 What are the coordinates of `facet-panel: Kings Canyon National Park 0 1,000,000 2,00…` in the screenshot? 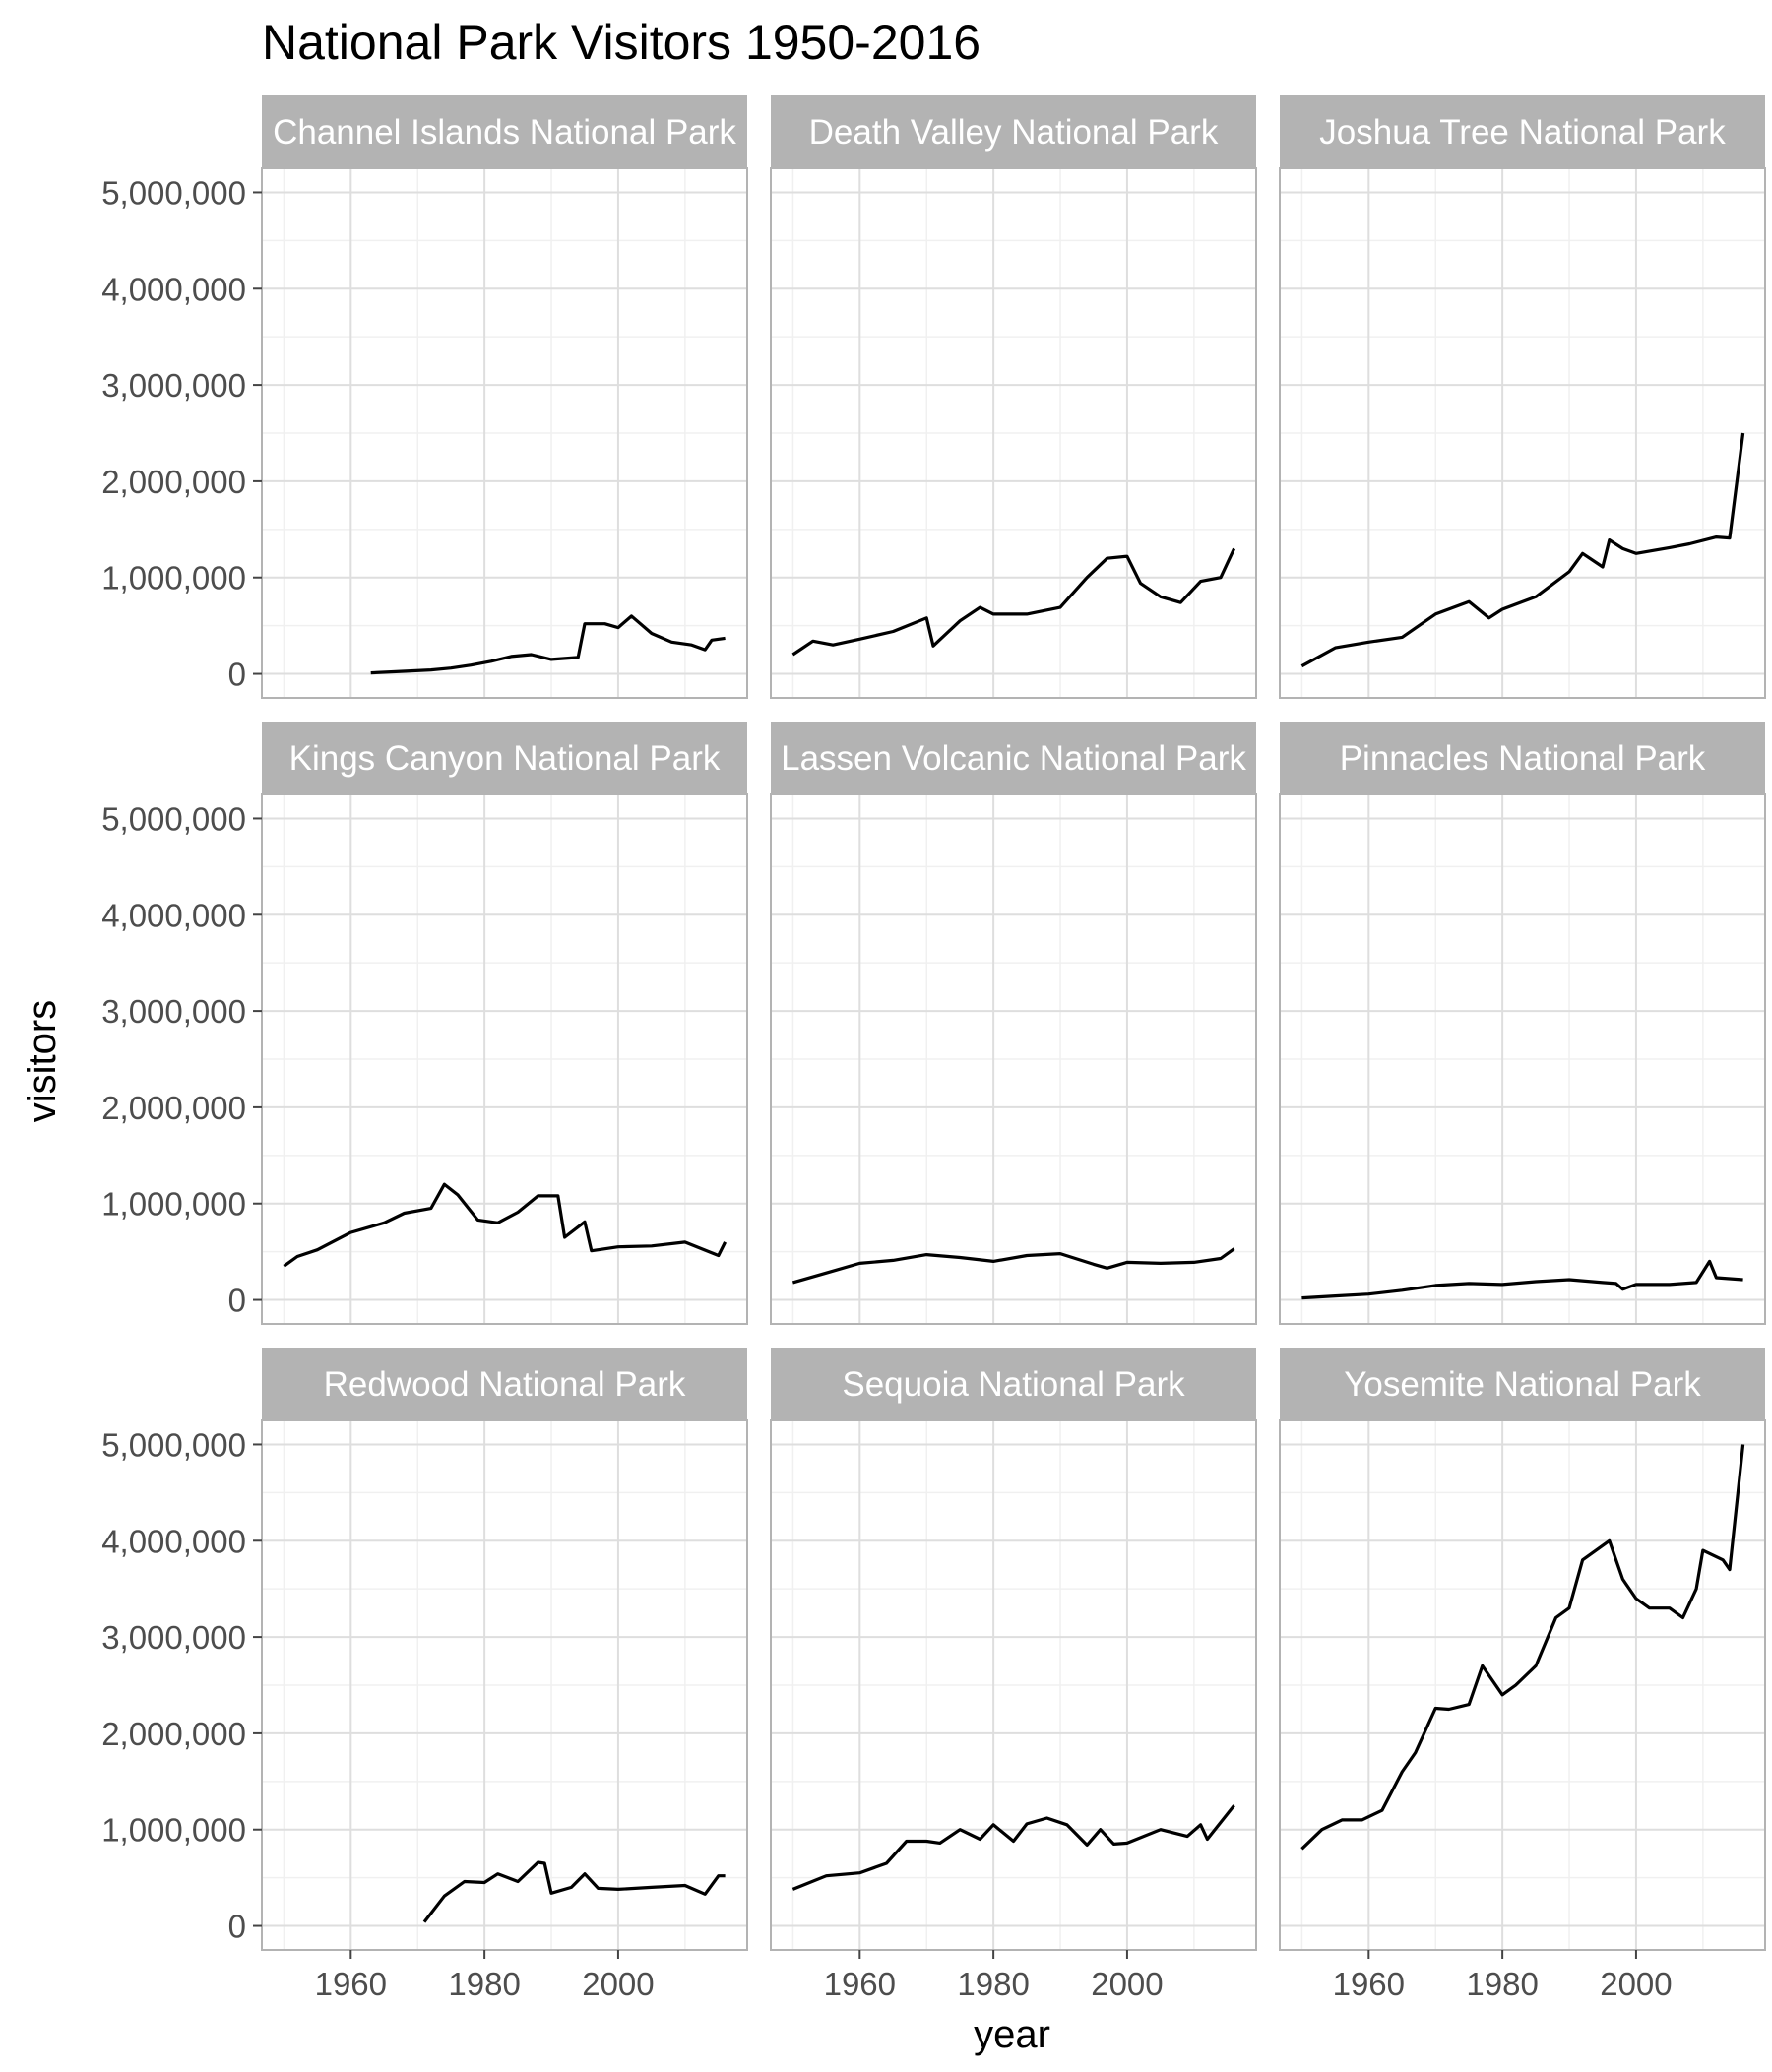 It's located at (424, 1023).